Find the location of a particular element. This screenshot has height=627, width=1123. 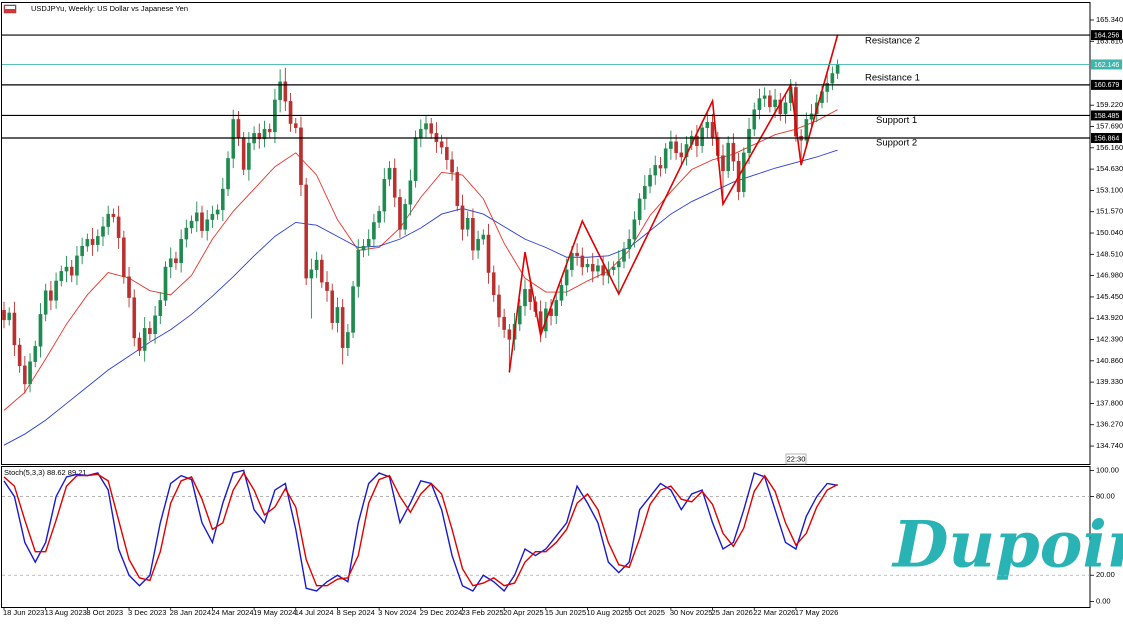

y-tick-label: 156.160 is located at coordinates (1109, 147).